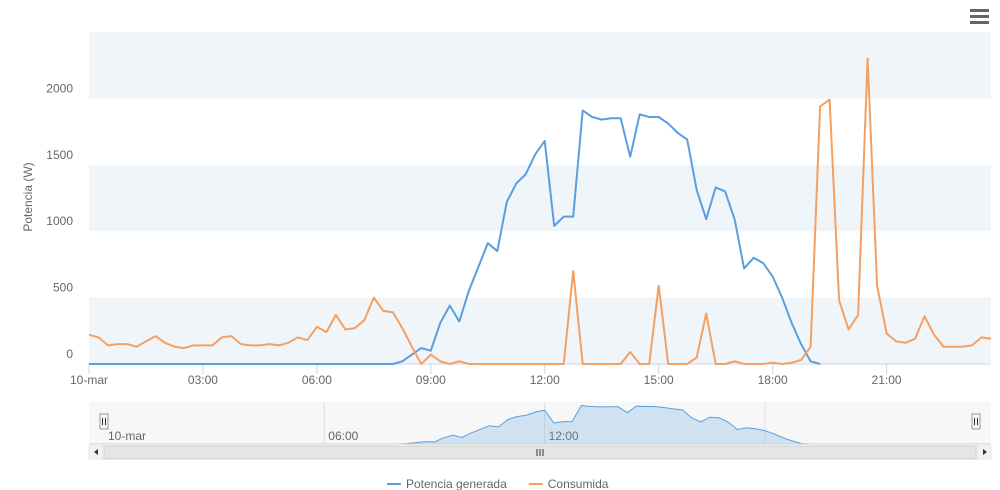 The height and width of the screenshot is (490, 1000). Describe the element at coordinates (456, 483) in the screenshot. I see `legend-label: Potencia generada` at that location.